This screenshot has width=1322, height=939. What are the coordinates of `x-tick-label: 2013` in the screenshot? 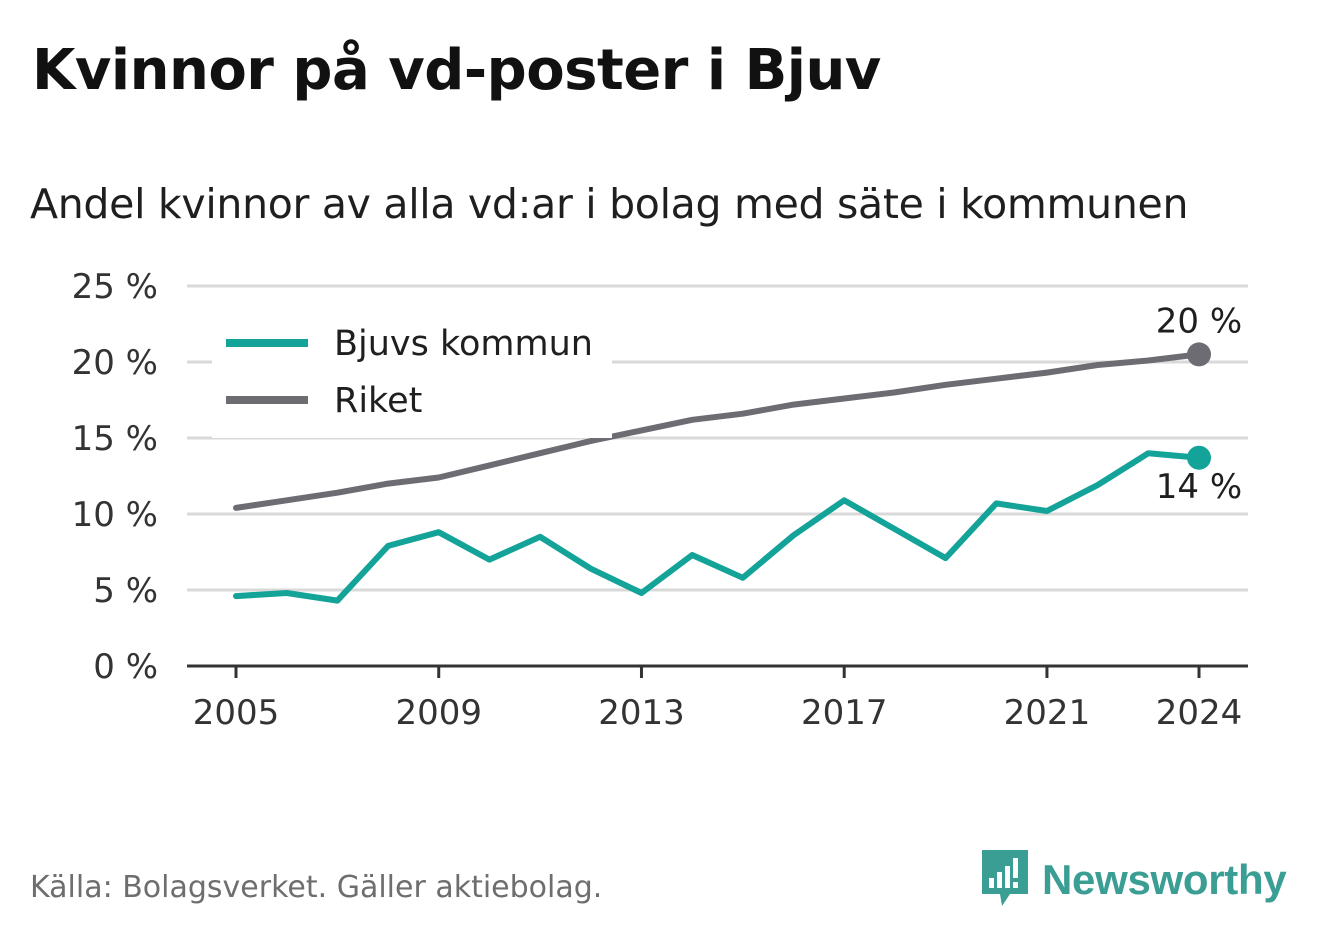 It's located at (641, 713).